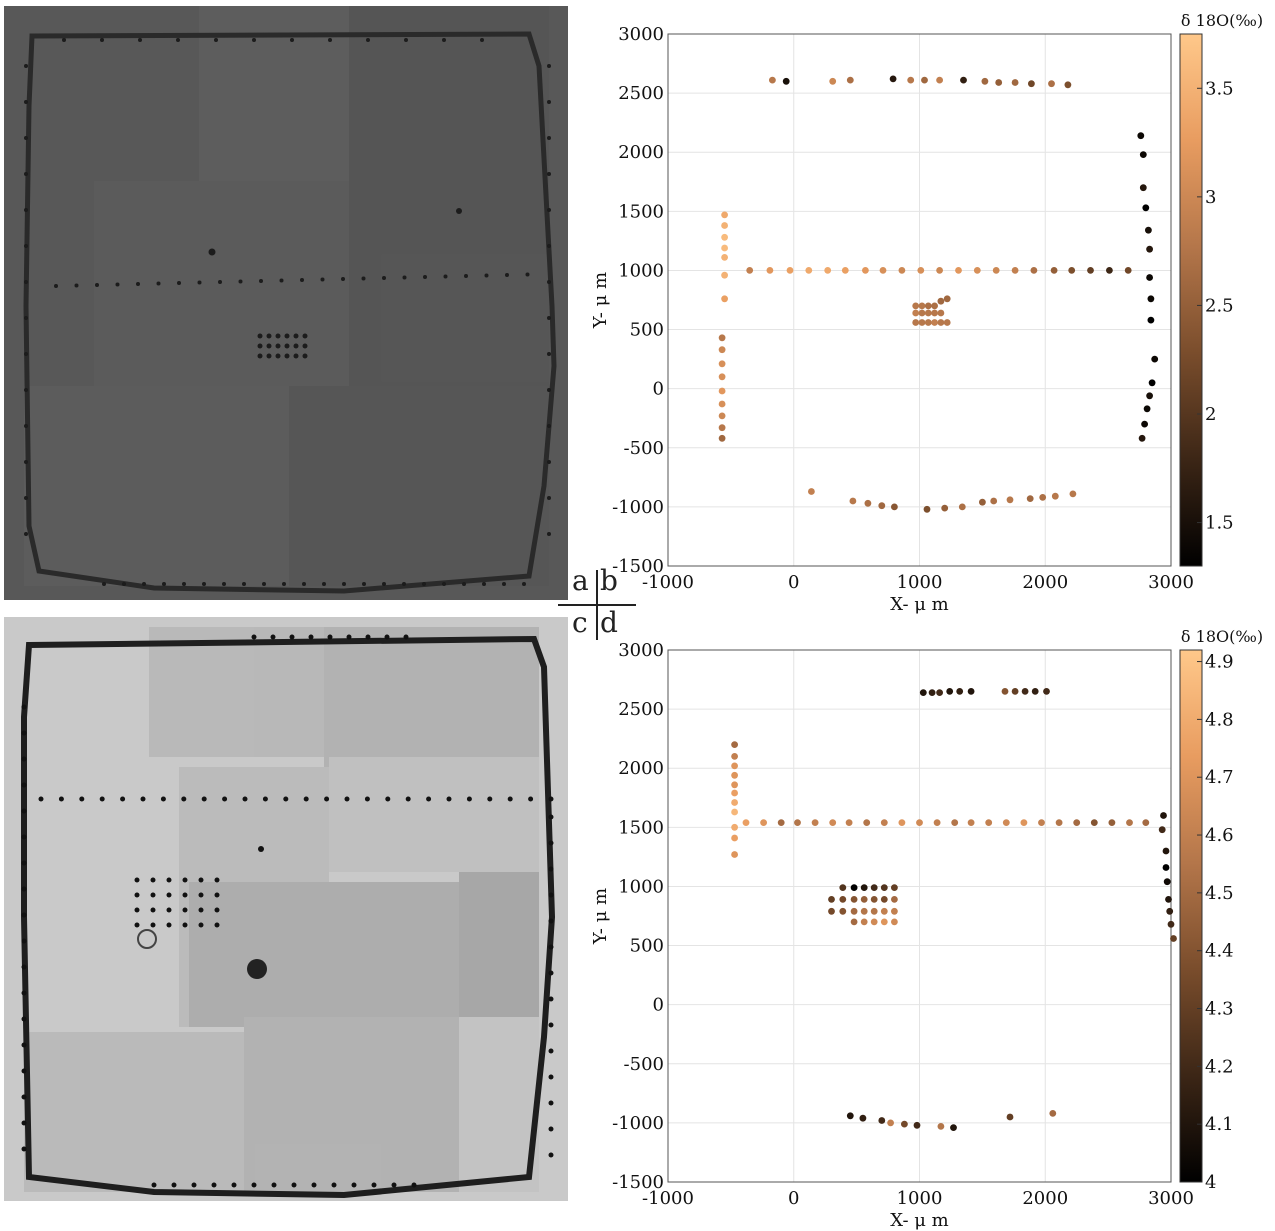 This screenshot has height=1231, width=1275. What do you see at coordinates (658, 1005) in the screenshot?
I see `y-tick-label: 0` at bounding box center [658, 1005].